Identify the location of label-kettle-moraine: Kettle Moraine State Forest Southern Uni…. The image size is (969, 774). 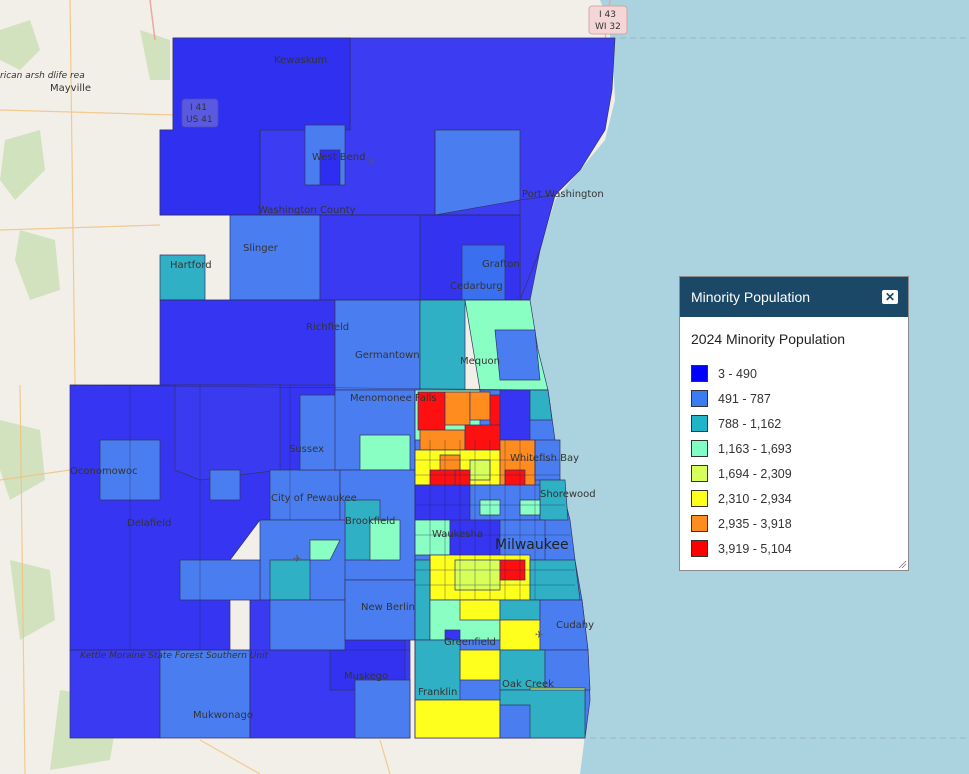
(174, 656).